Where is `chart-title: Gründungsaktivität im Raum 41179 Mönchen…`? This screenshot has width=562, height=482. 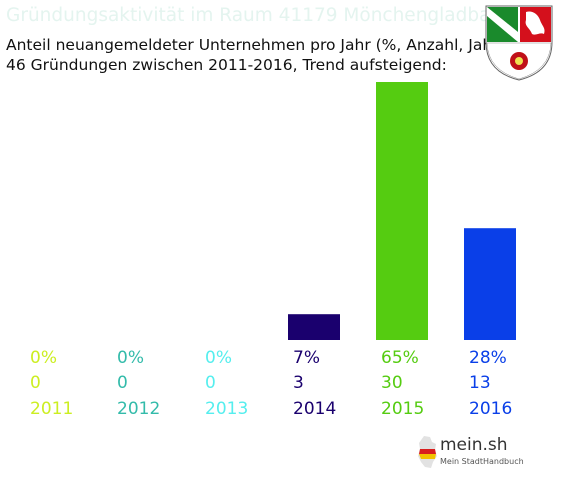 chart-title: Gründungsaktivität im Raum 41179 Mönchen… is located at coordinates (246, 15).